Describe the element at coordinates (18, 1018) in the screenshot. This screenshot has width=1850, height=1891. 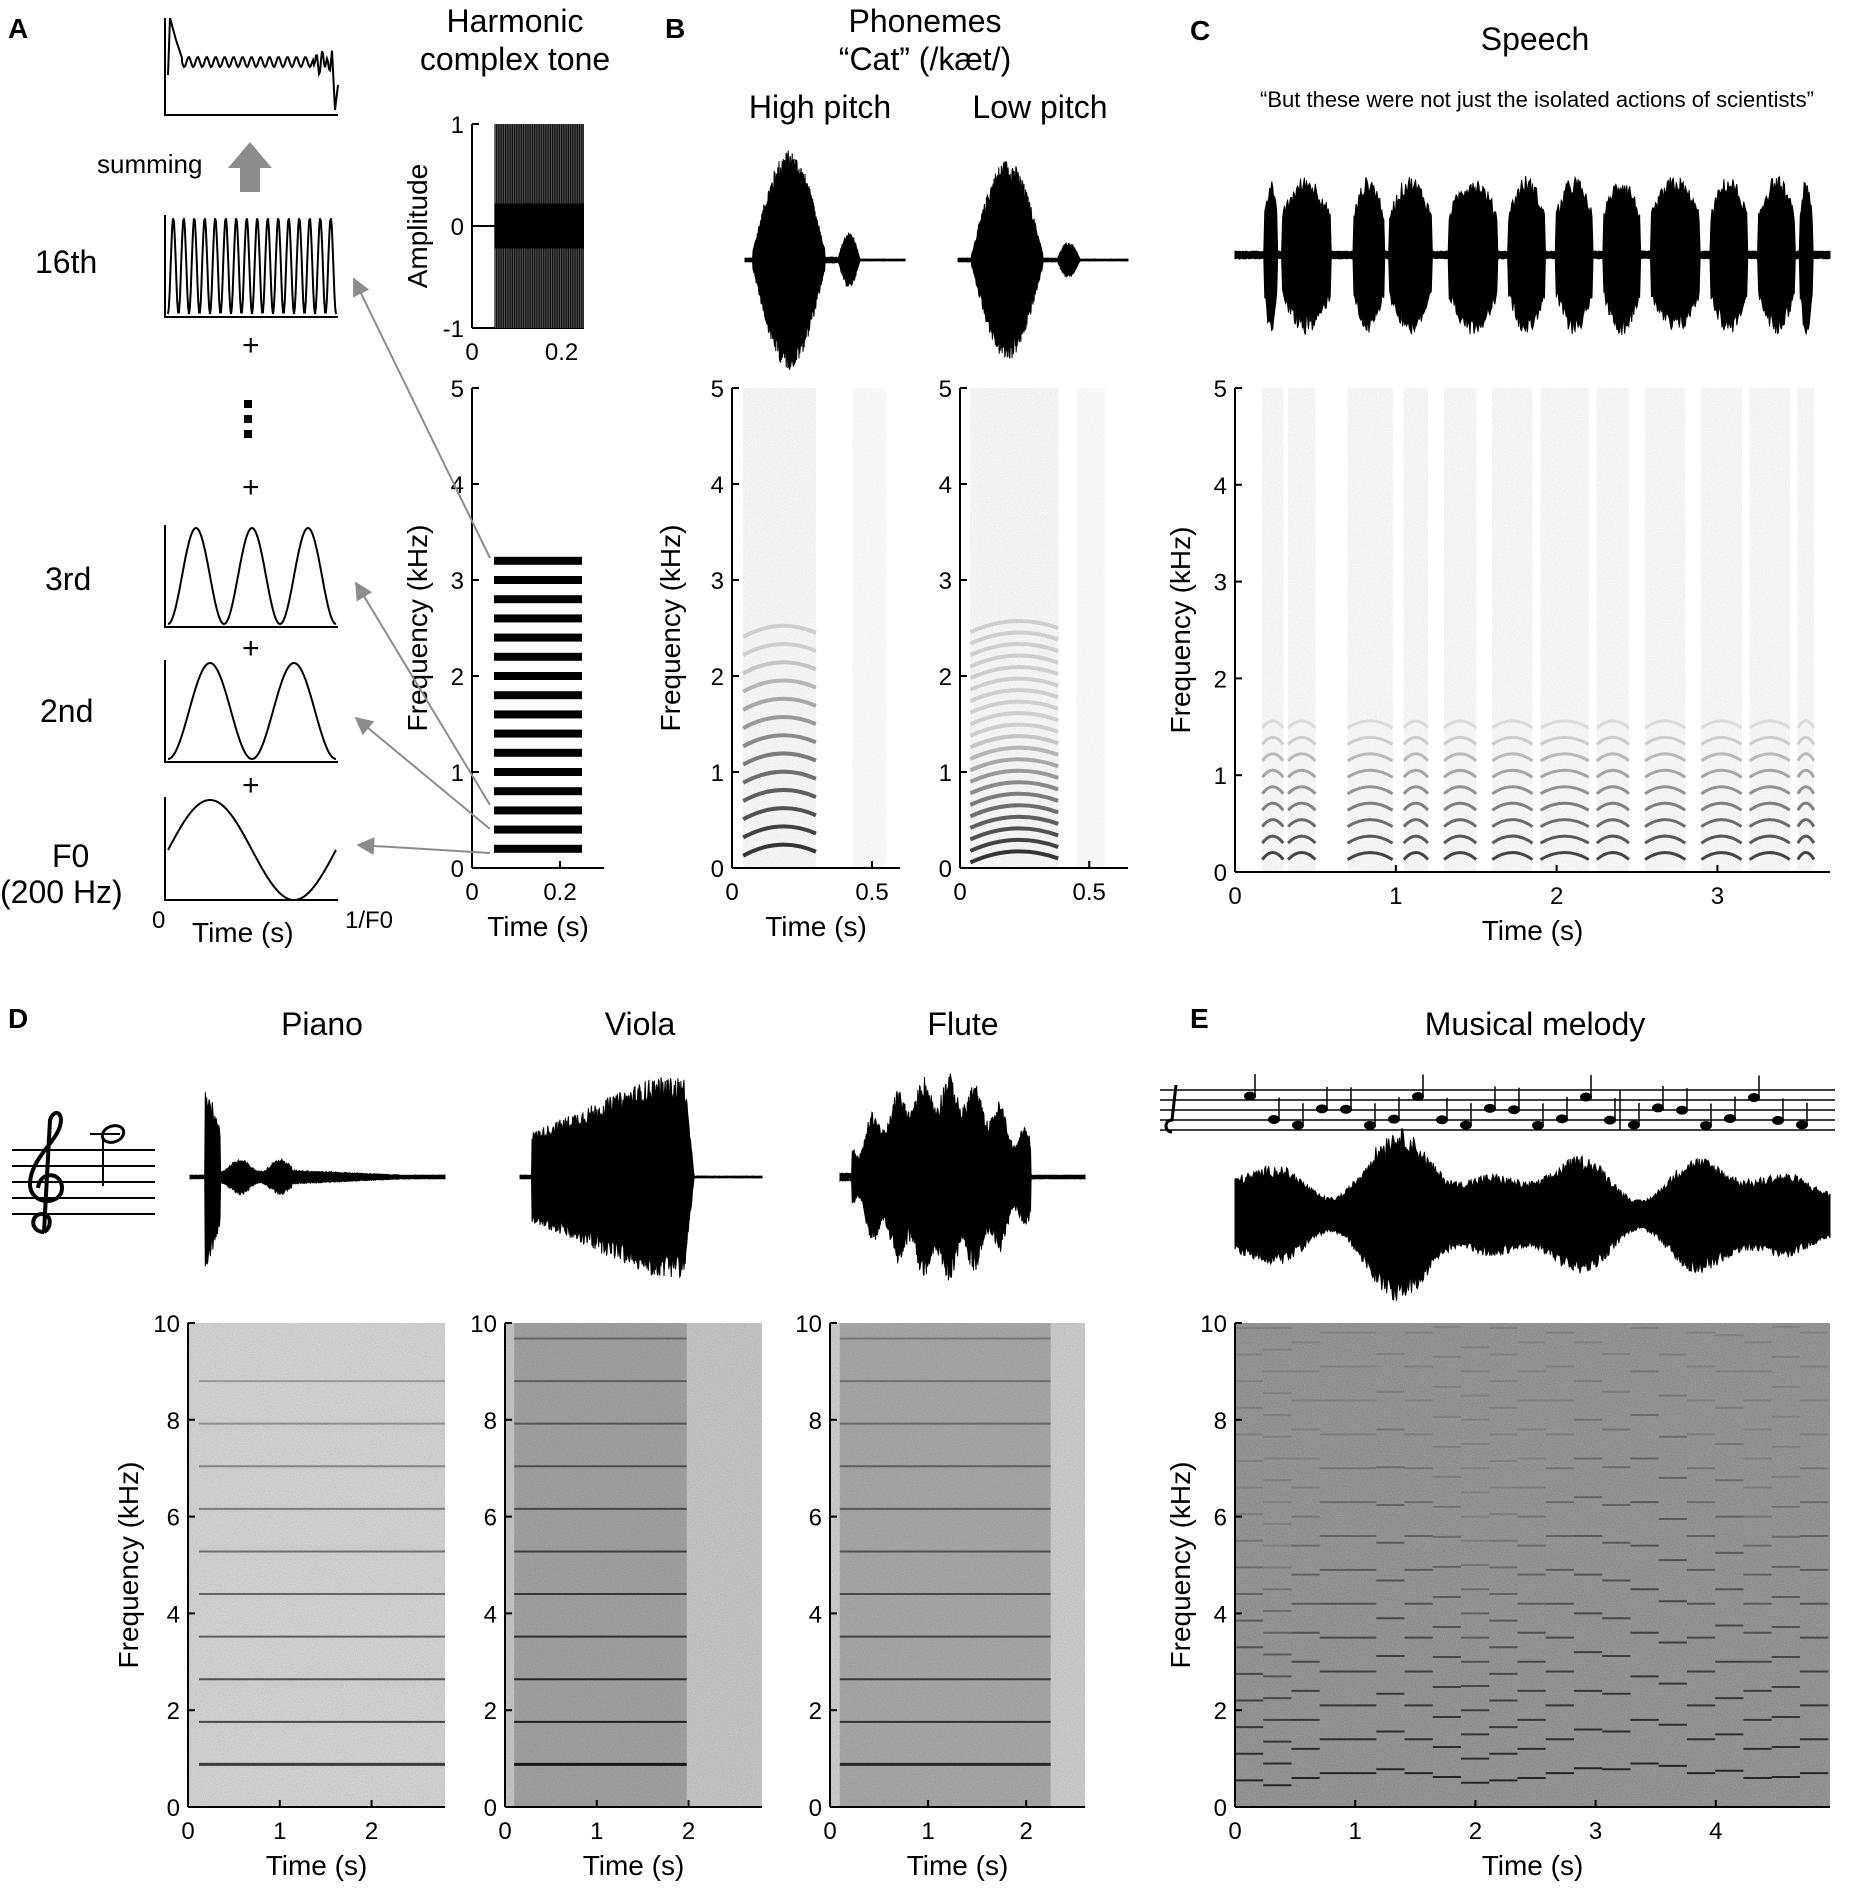
I see `panel-letter-d: D` at that location.